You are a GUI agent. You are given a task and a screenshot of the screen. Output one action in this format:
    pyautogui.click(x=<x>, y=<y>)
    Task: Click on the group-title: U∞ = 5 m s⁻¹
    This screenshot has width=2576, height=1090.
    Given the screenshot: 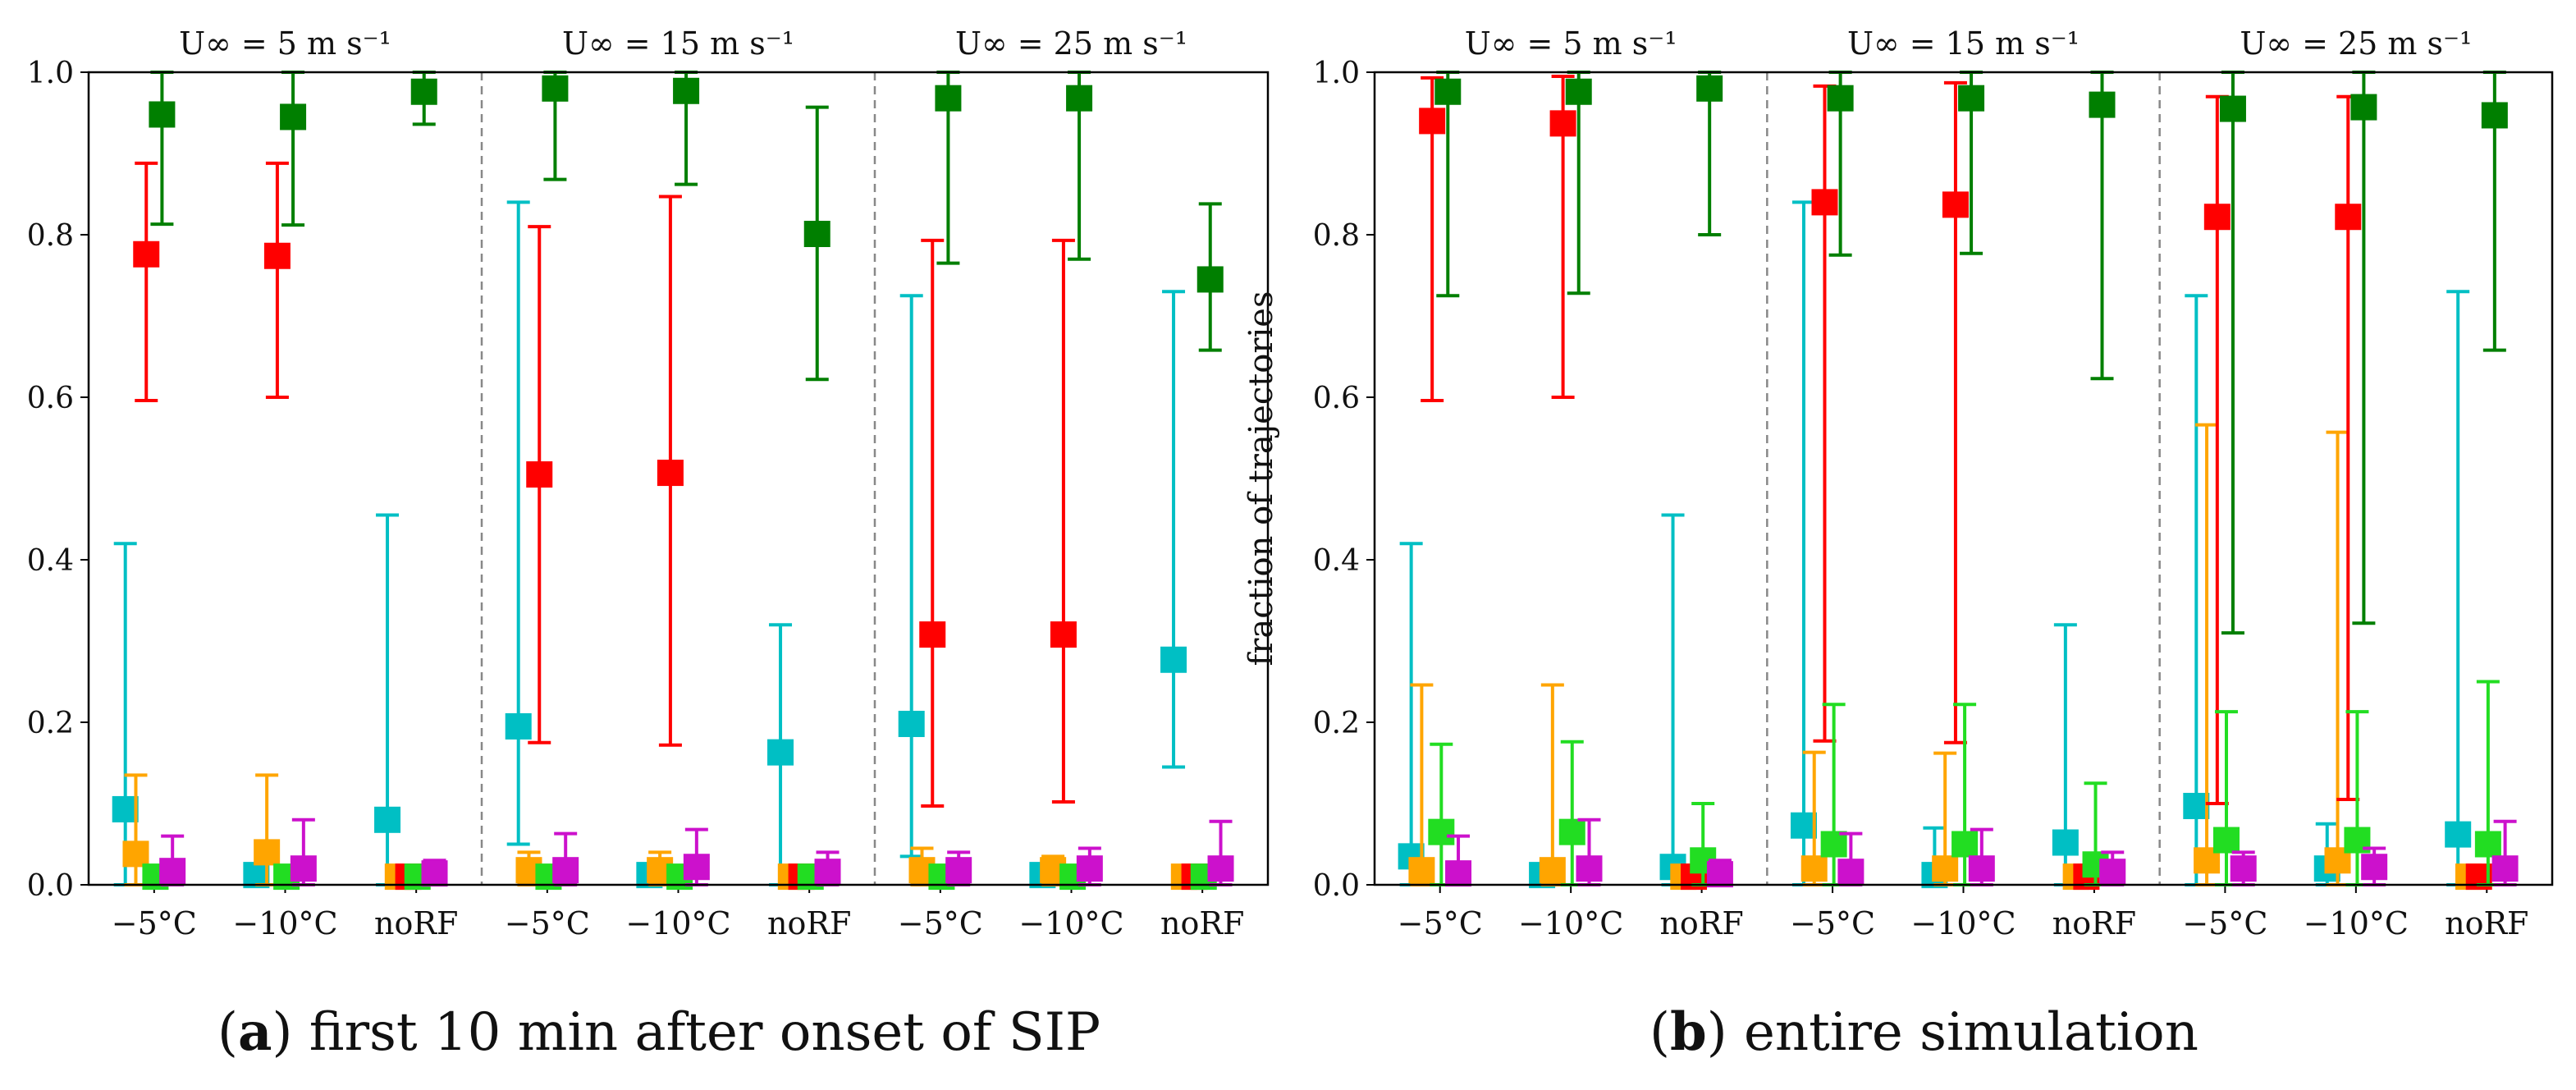 What is the action you would take?
    pyautogui.click(x=285, y=44)
    